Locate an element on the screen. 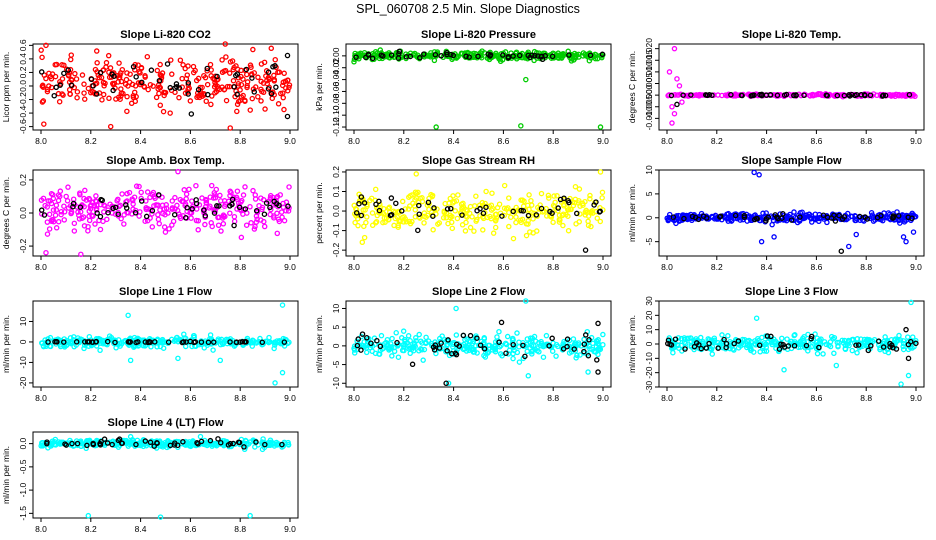 This screenshot has width=936, height=540. plot-frame is located at coordinates (478, 213).